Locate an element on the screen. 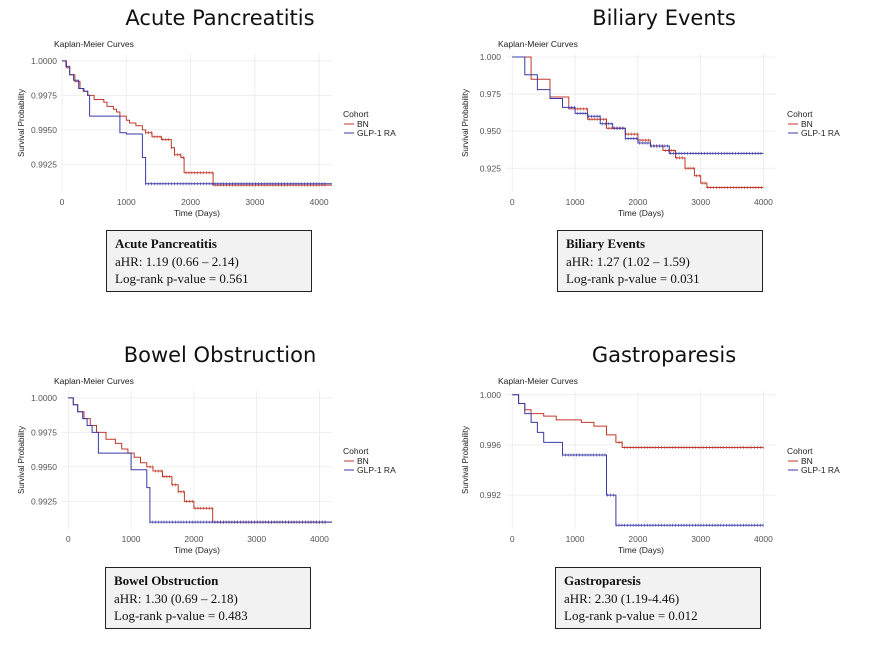 This screenshot has width=889, height=657. stats-heading: Biliary Events is located at coordinates (606, 243).